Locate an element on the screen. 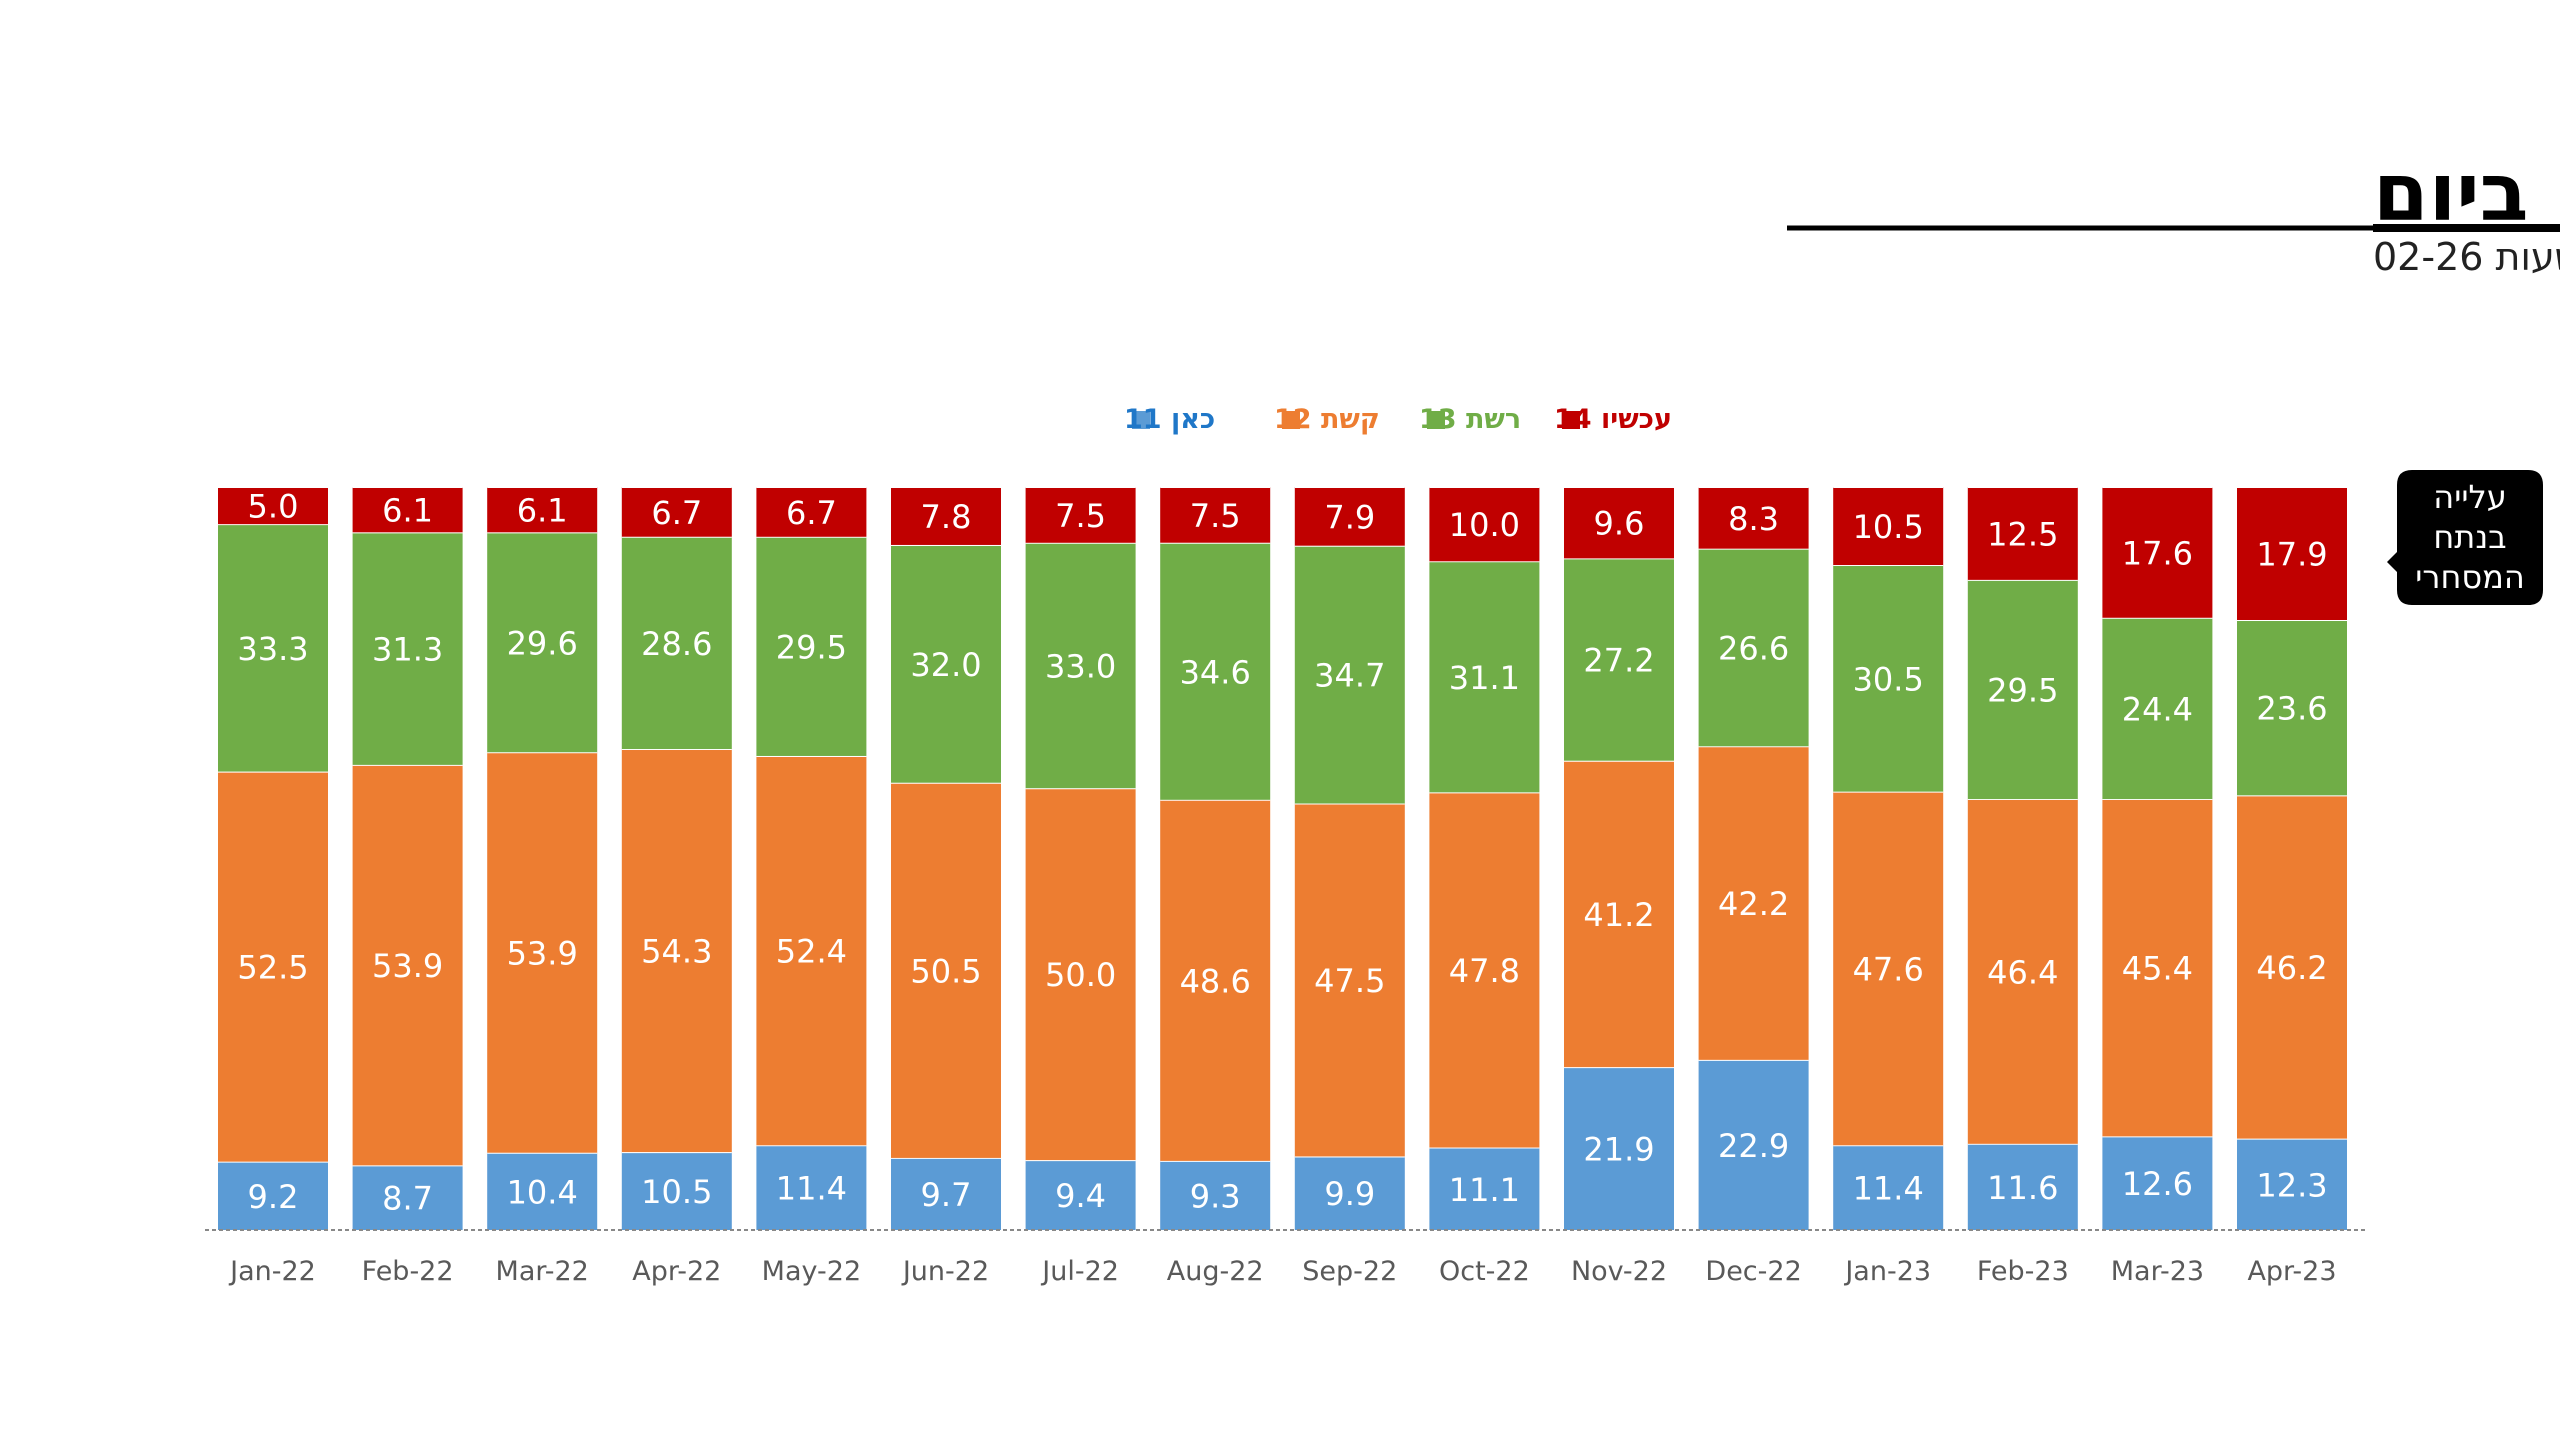  x-tick-label: Apr-23 is located at coordinates (2291, 1271).